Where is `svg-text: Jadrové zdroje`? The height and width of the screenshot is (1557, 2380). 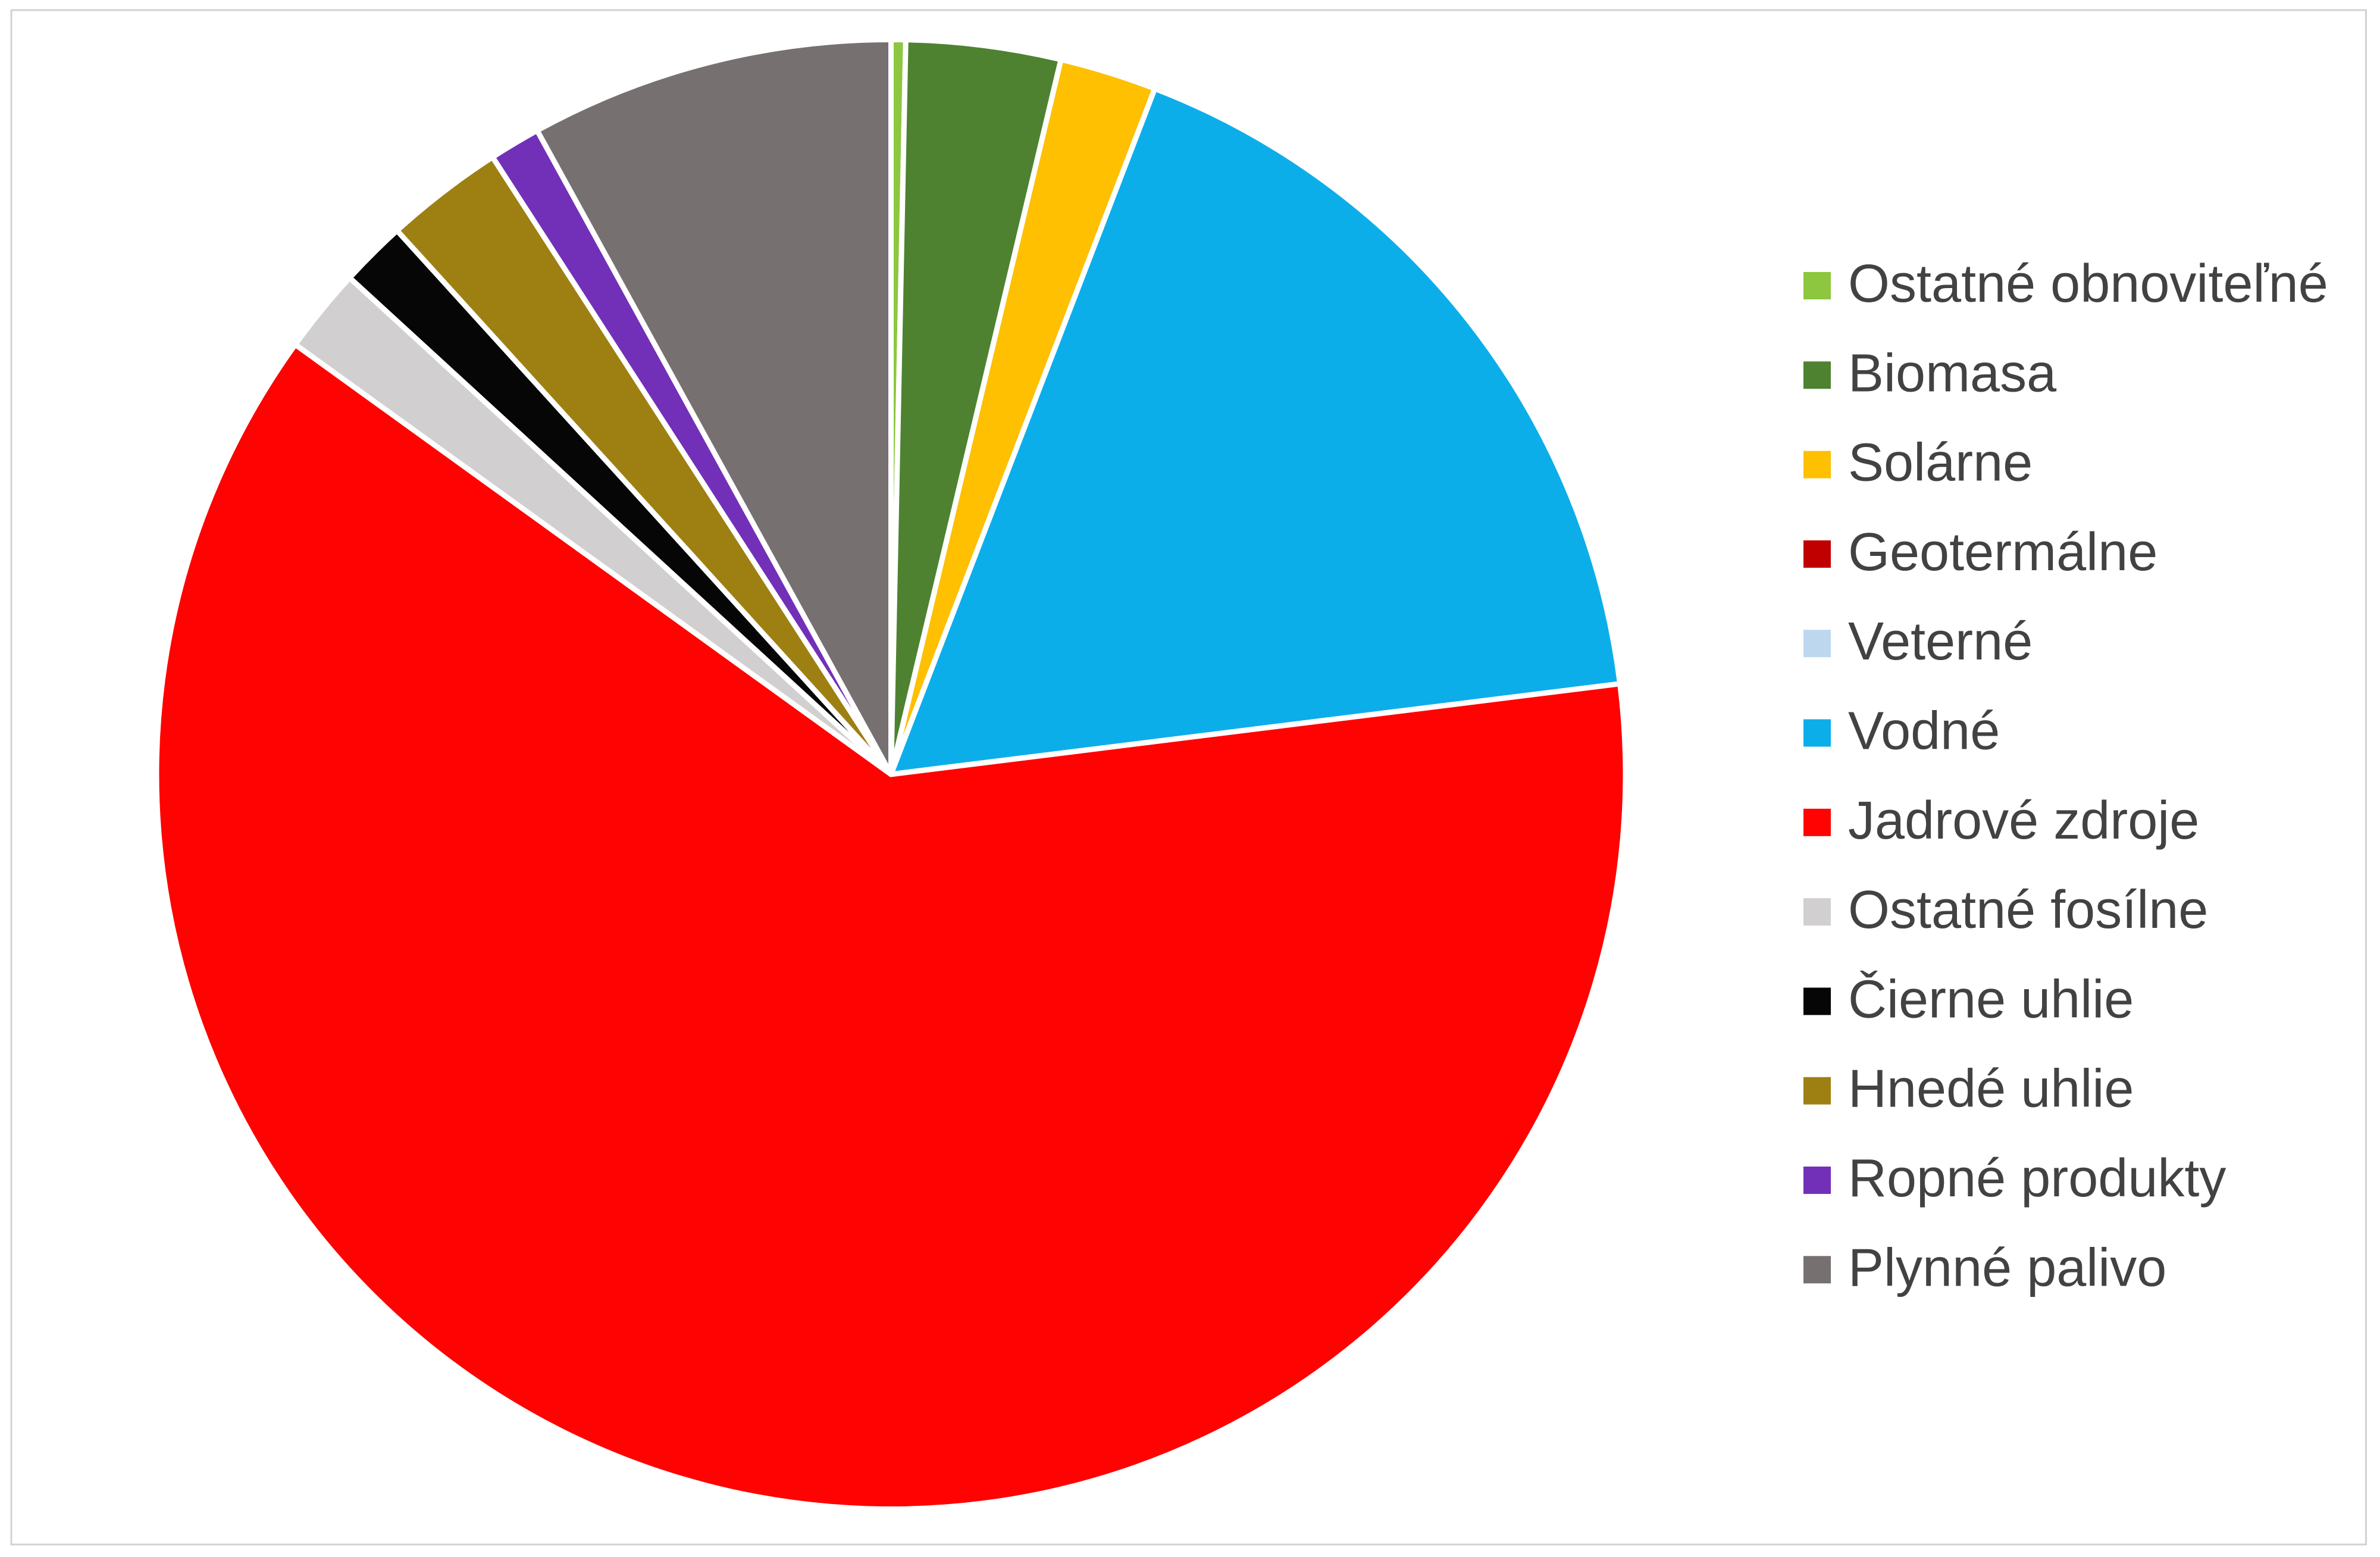
svg-text: Jadrové zdroje is located at coordinates (2023, 821).